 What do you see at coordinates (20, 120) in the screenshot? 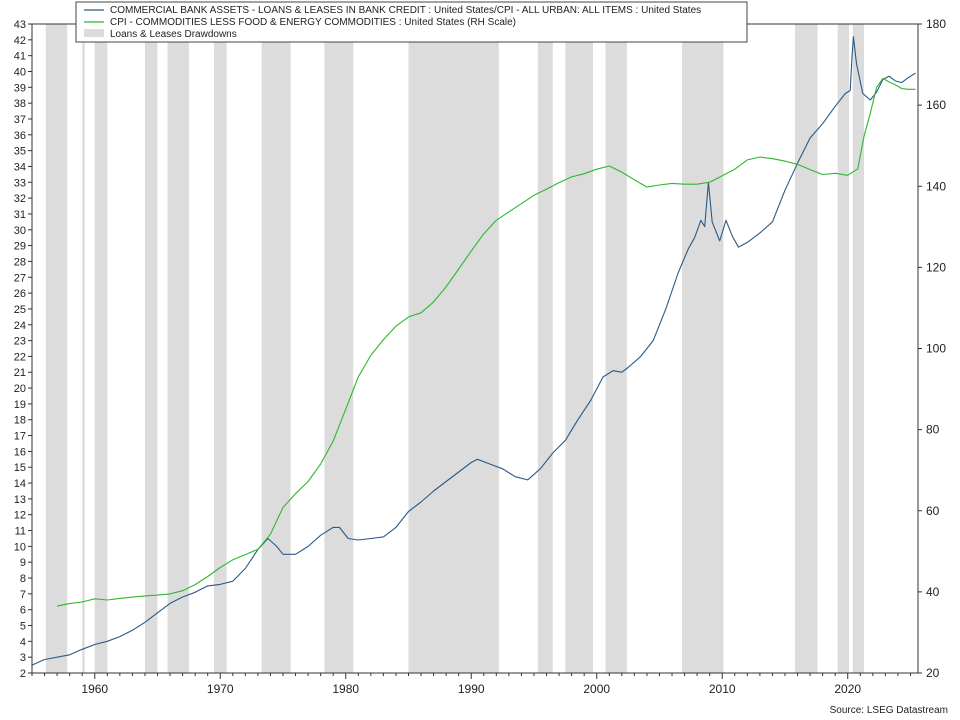
I see `y-left-tick-label: 37` at bounding box center [20, 120].